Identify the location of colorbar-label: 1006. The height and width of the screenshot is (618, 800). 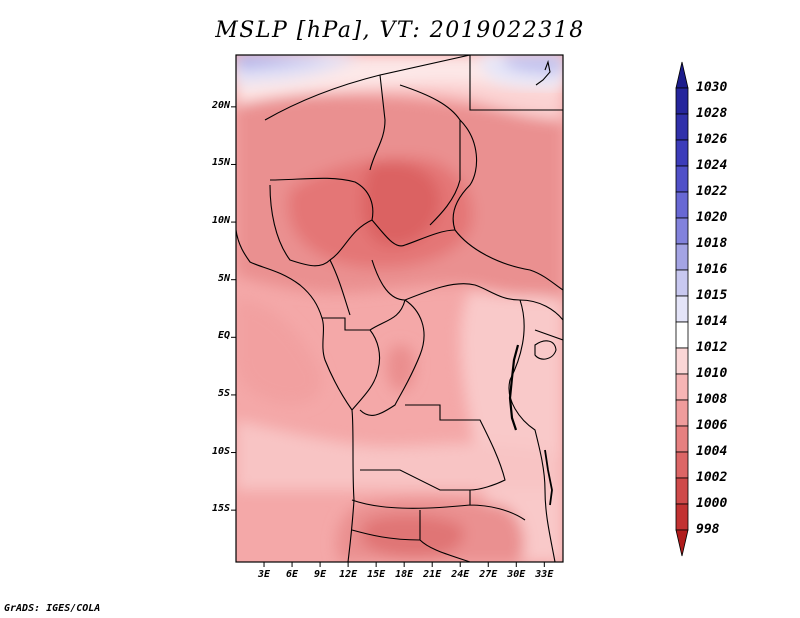
(712, 425).